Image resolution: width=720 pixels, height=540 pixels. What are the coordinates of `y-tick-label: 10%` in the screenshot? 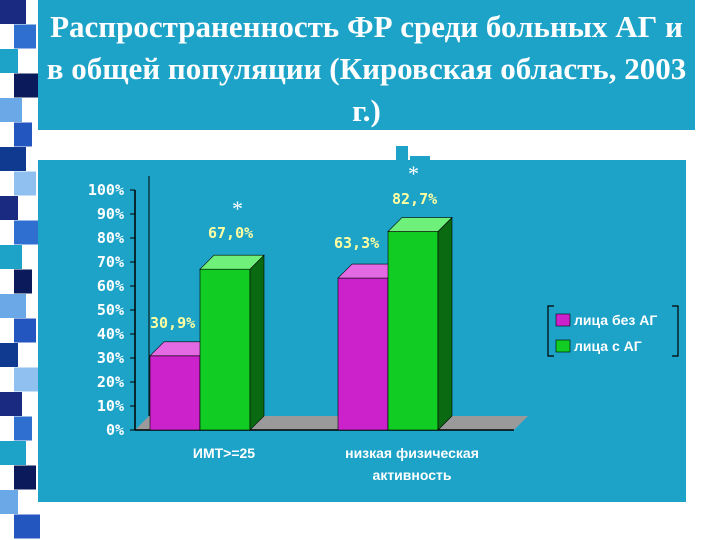 It's located at (110, 406).